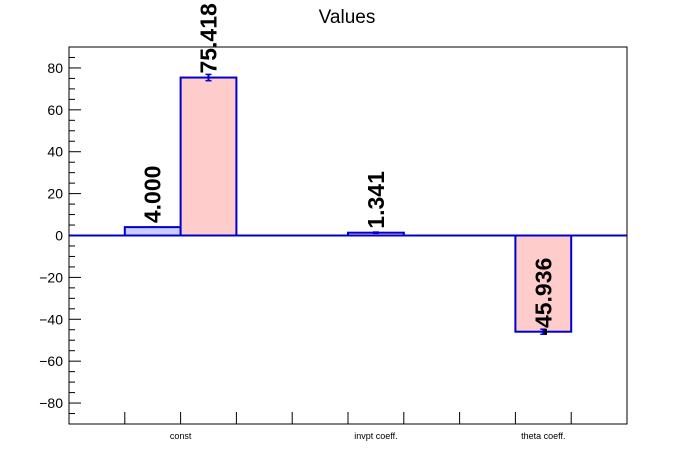 The image size is (696, 472). I want to click on y-tick-label: 60, so click(55, 110).